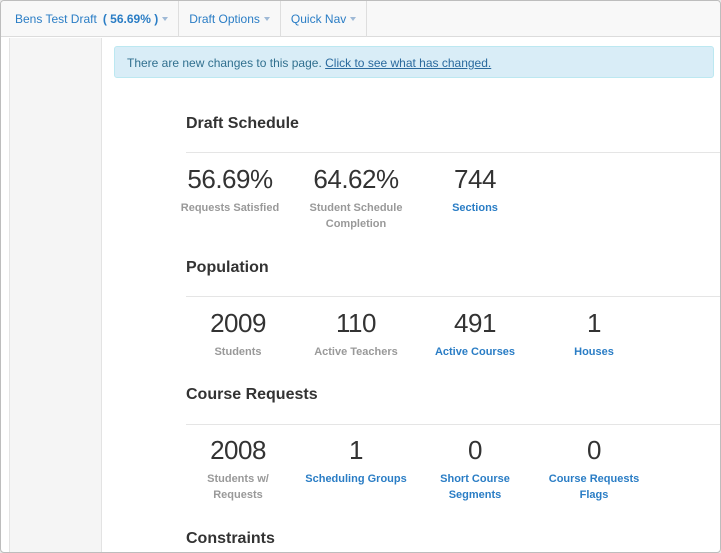 The width and height of the screenshot is (721, 553). I want to click on quick-nav-menu: Quick Nav, so click(324, 19).